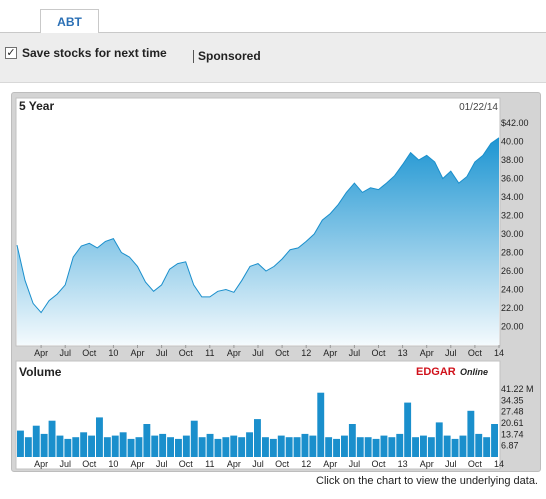 The image size is (546, 499). Describe the element at coordinates (403, 353) in the screenshot. I see `price-x-tick: 13` at that location.